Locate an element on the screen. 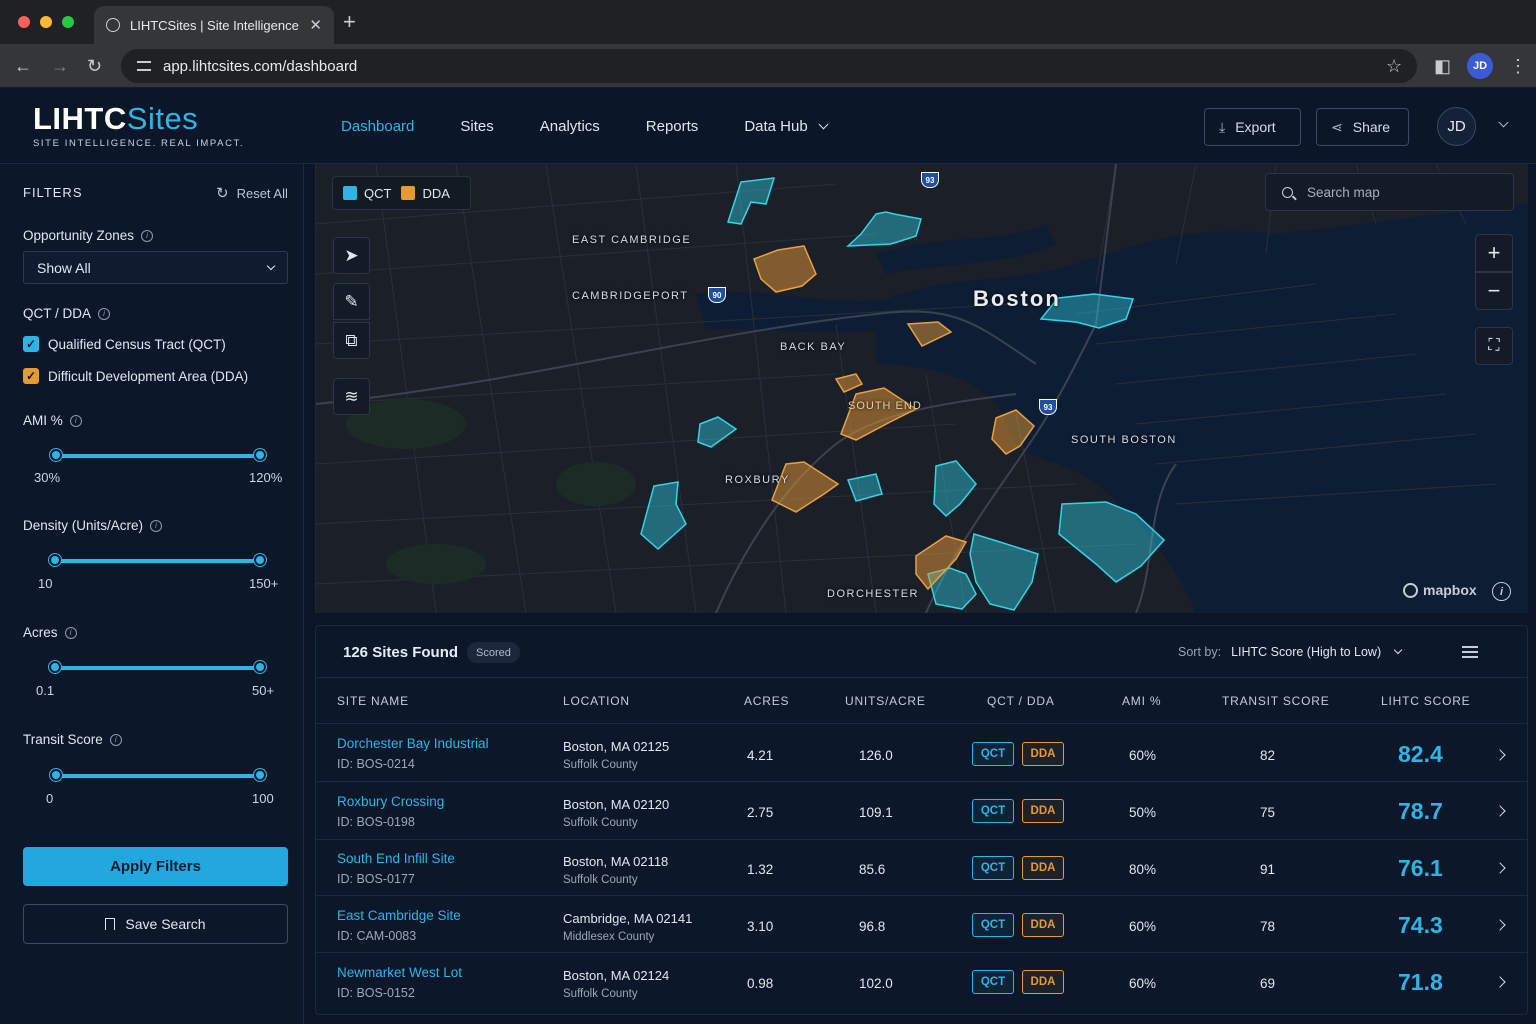 The width and height of the screenshot is (1536, 1024). col-transit-score: TRANSIT SCORE is located at coordinates (1276, 701).